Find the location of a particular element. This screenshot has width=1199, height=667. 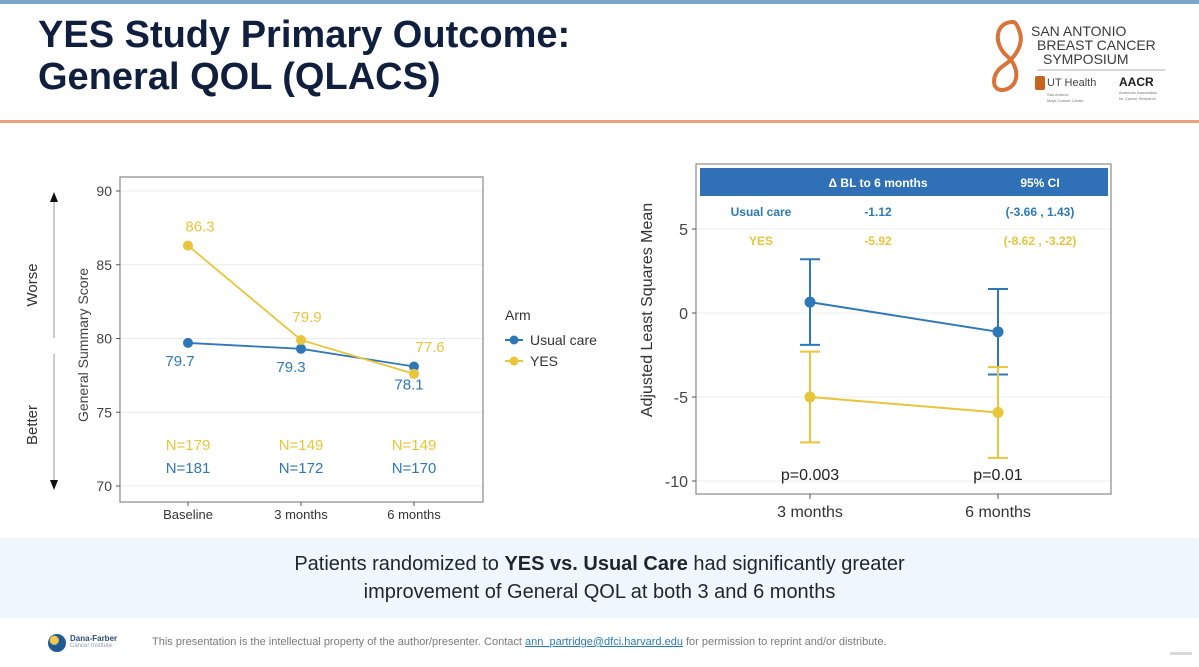

callout-text-post: had significantly greater is located at coordinates (796, 564).